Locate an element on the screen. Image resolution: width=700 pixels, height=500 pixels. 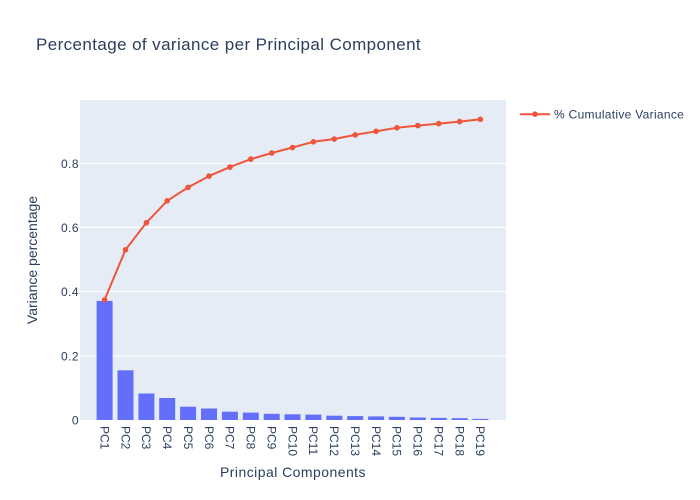
svg-text: Variance percentage is located at coordinates (32, 260).